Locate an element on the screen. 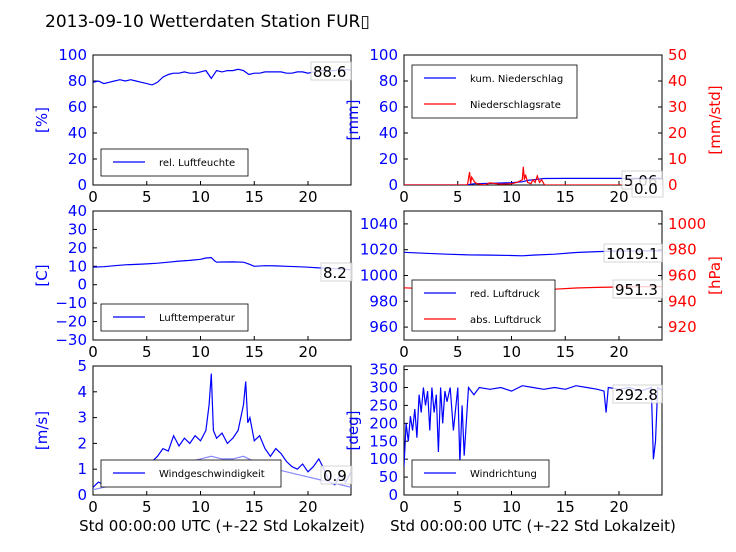  value-label: 0.9 is located at coordinates (335, 476).